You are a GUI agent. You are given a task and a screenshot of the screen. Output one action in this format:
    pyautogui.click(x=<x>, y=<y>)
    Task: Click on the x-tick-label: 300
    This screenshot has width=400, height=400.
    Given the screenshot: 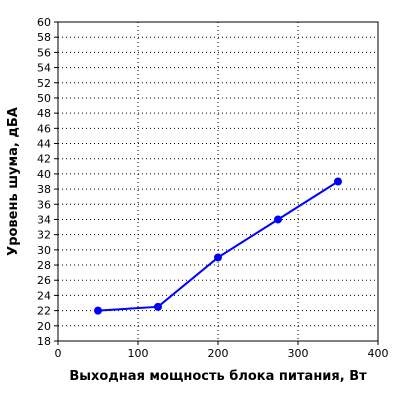 What is the action you would take?
    pyautogui.click(x=298, y=353)
    